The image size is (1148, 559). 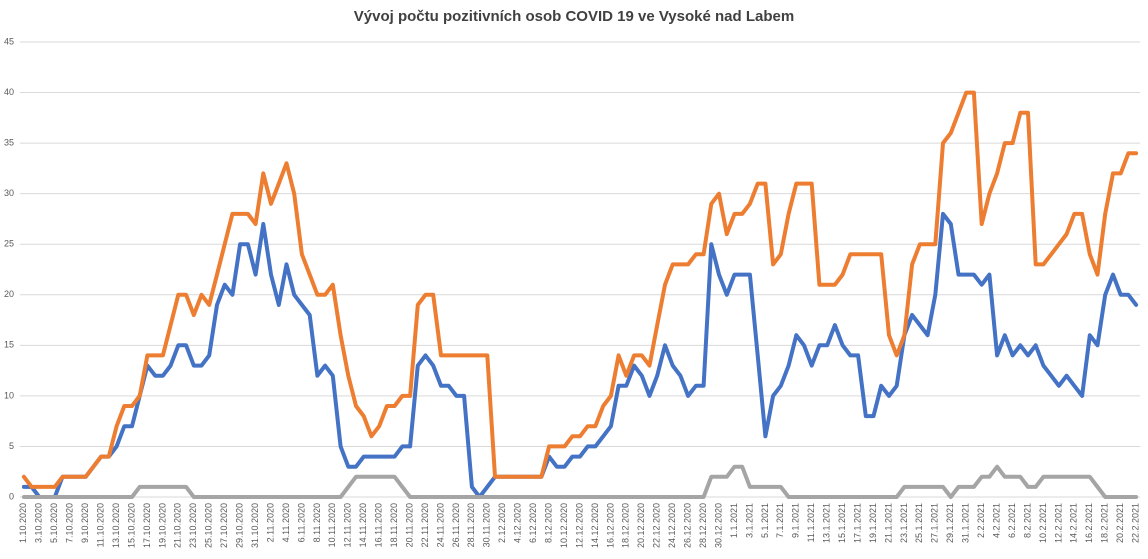 I want to click on x-tick-label: 23.10.2020, so click(x=193, y=525).